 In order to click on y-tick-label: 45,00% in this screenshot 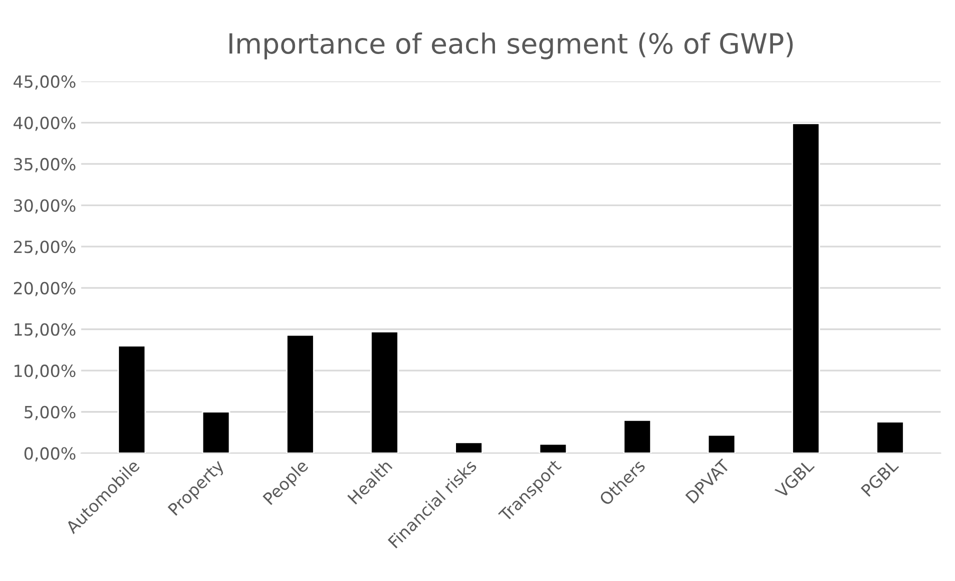, I will do `click(45, 82)`.